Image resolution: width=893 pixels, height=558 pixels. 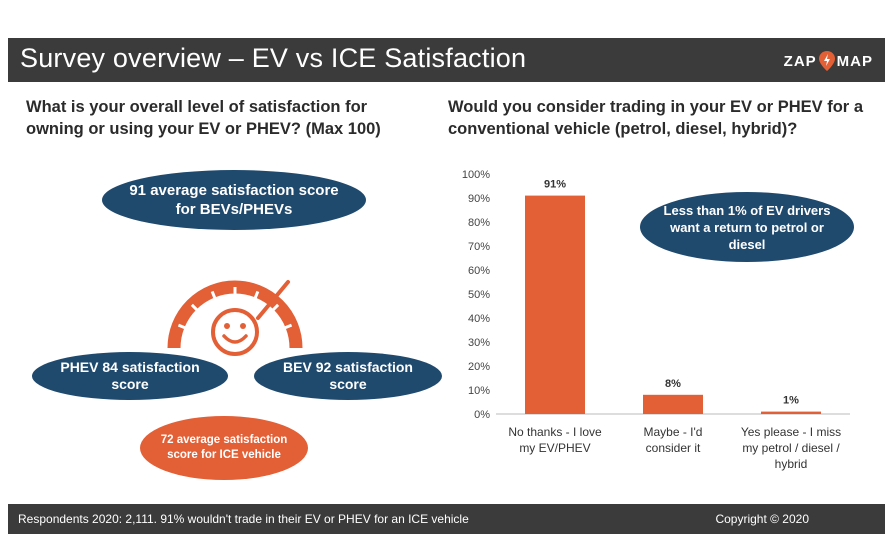 What do you see at coordinates (791, 464) in the screenshot?
I see `x-tick-label: hybrid` at bounding box center [791, 464].